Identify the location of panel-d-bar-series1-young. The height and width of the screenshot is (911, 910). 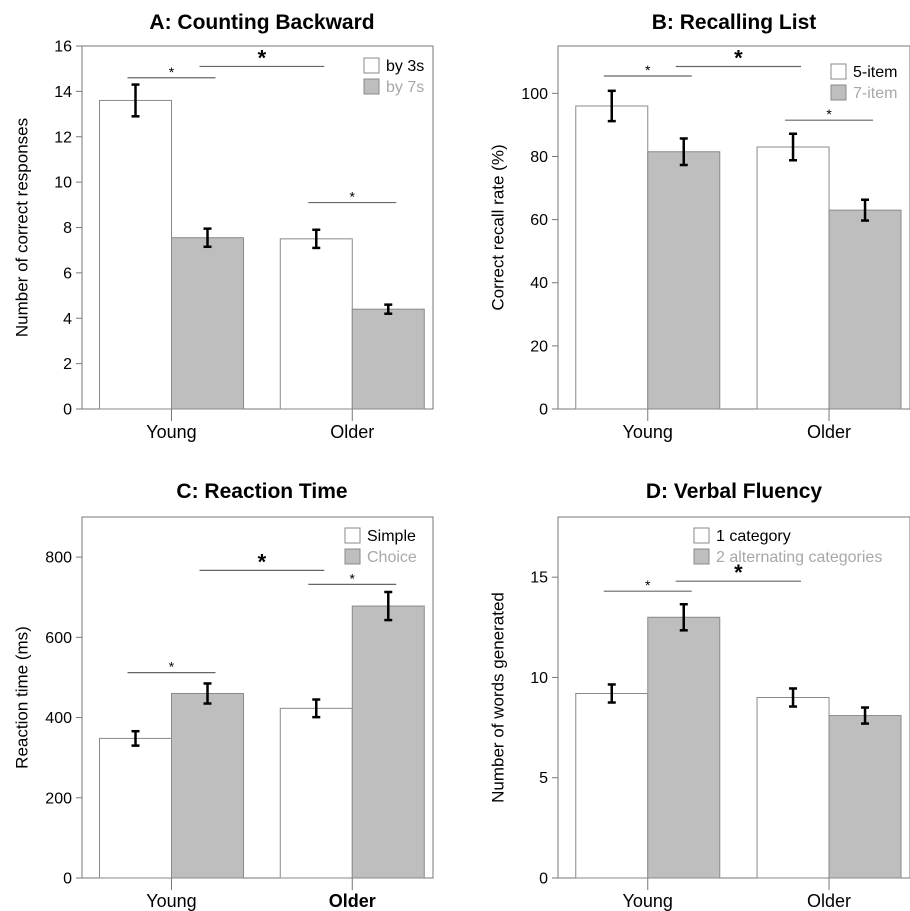
(612, 785).